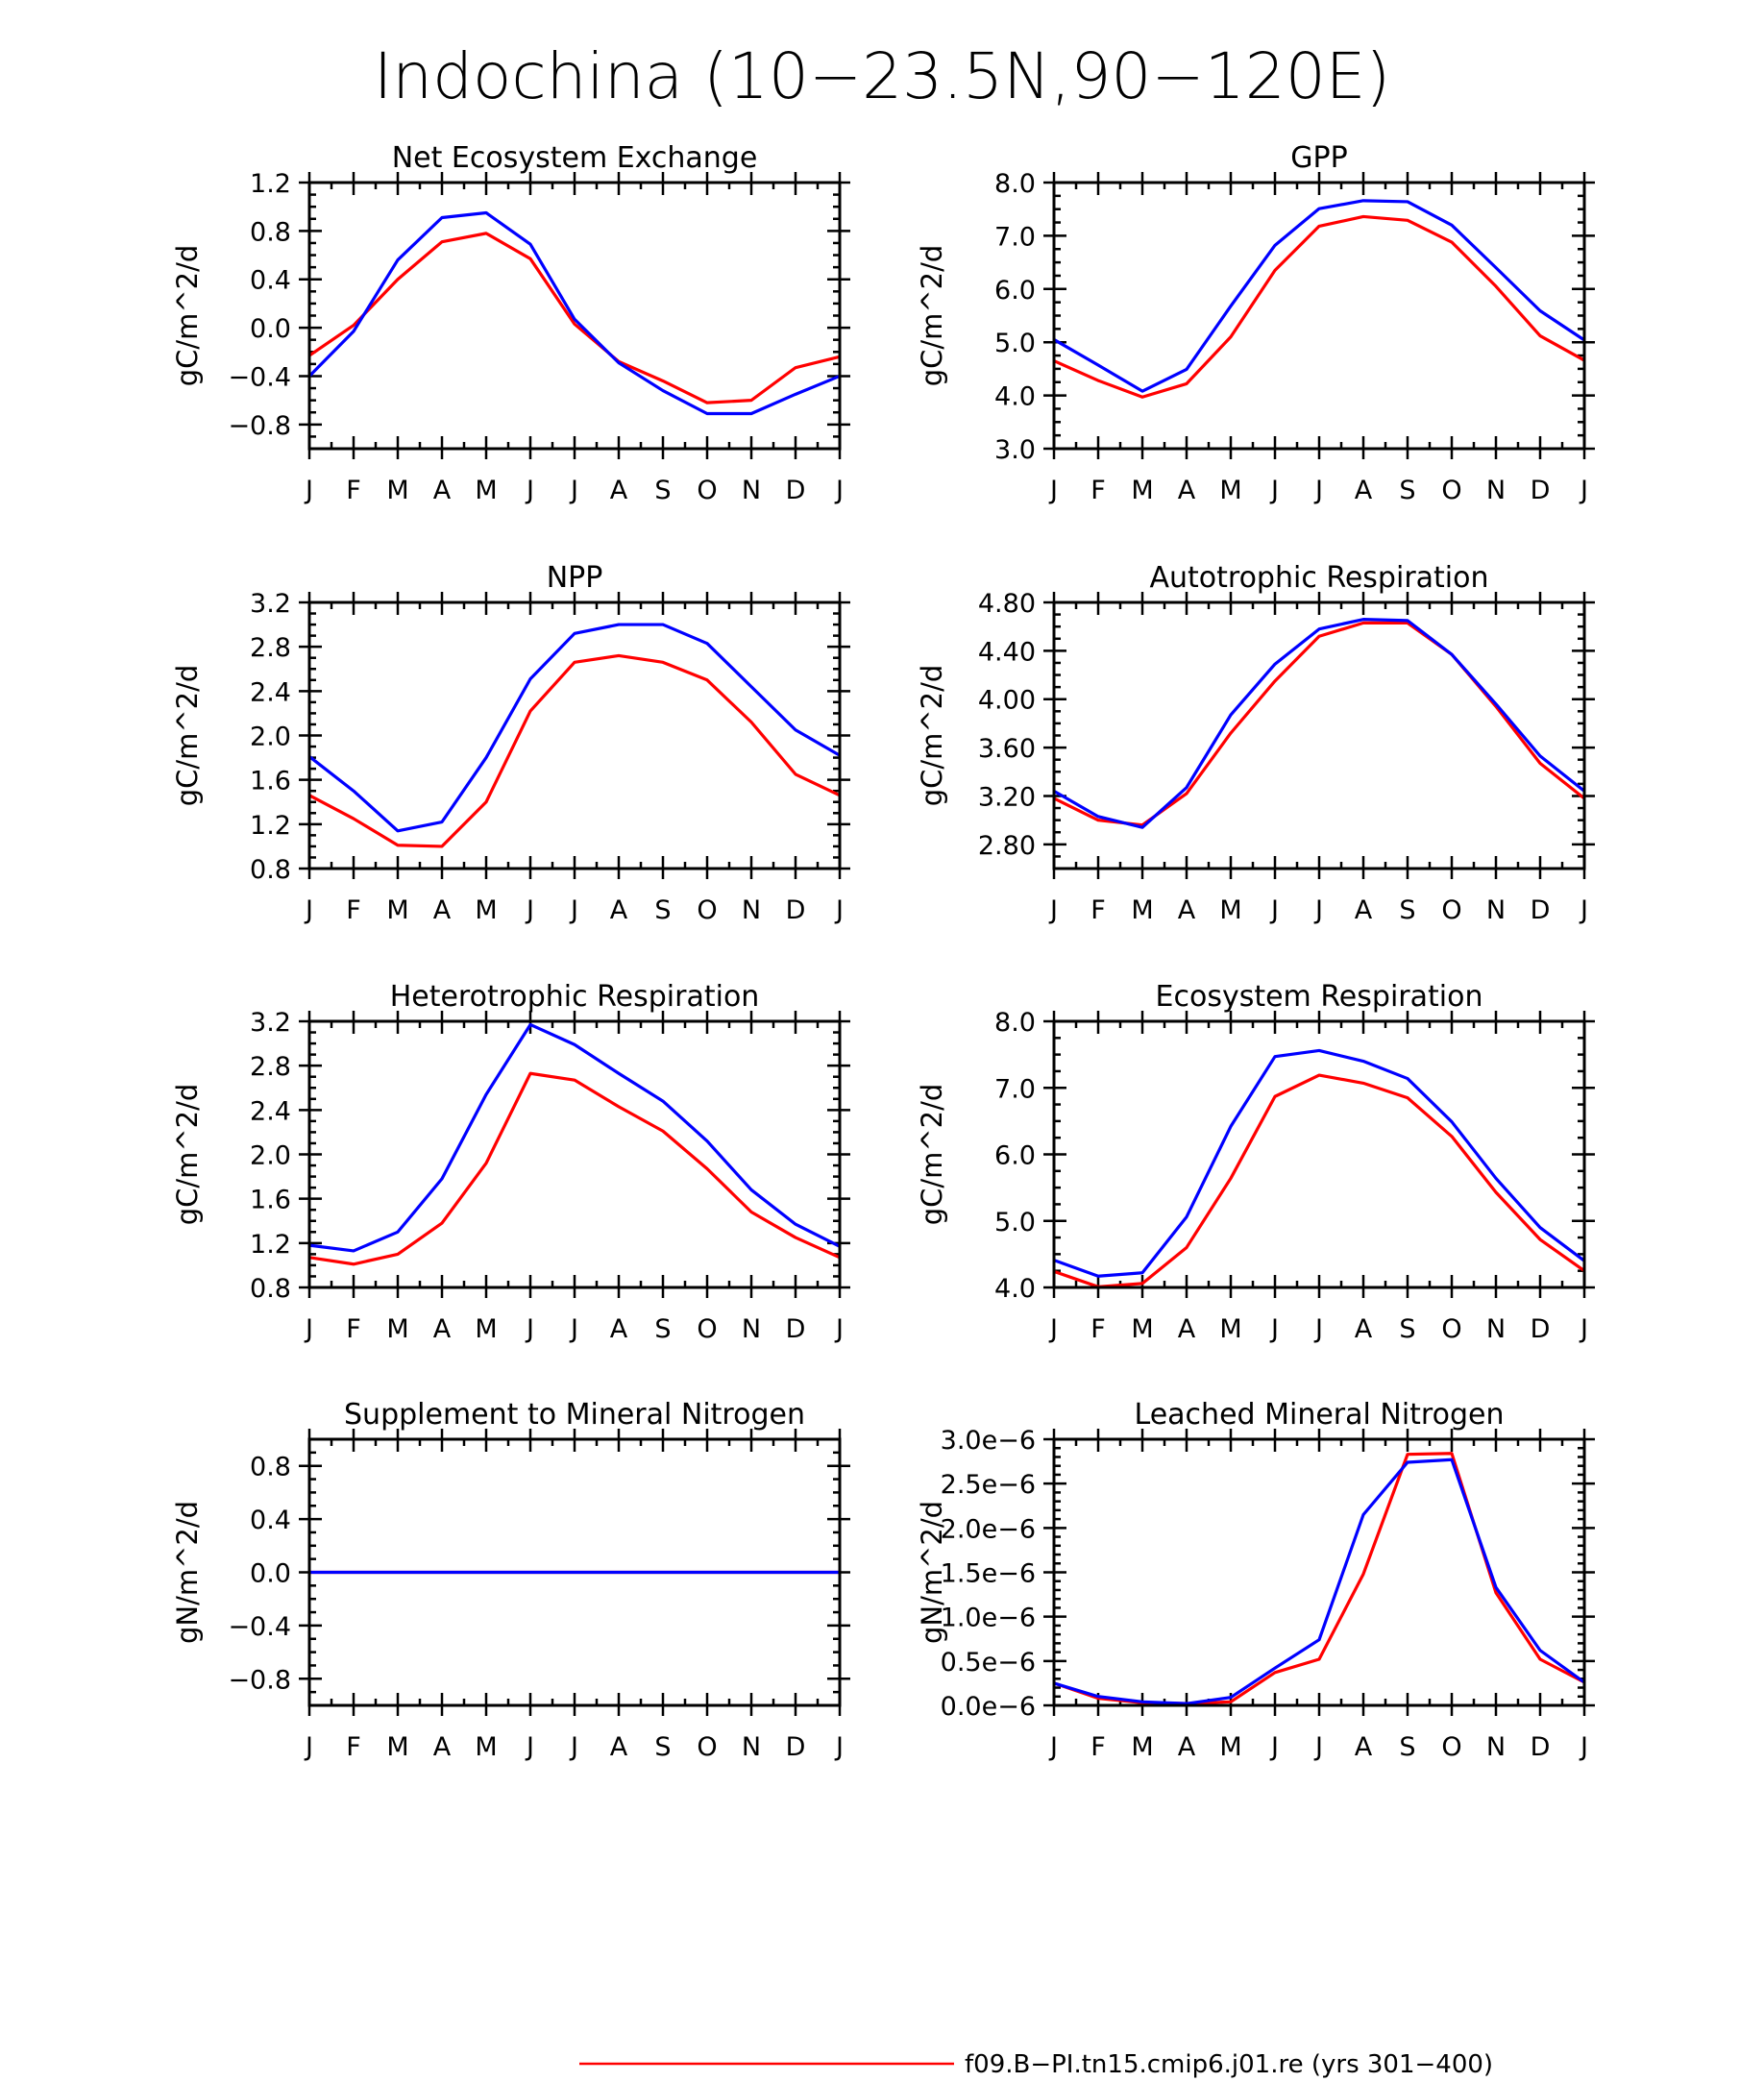  Describe the element at coordinates (882, 76) in the screenshot. I see `figure-title: Indochina (10−23.5N,90−120E)` at that location.